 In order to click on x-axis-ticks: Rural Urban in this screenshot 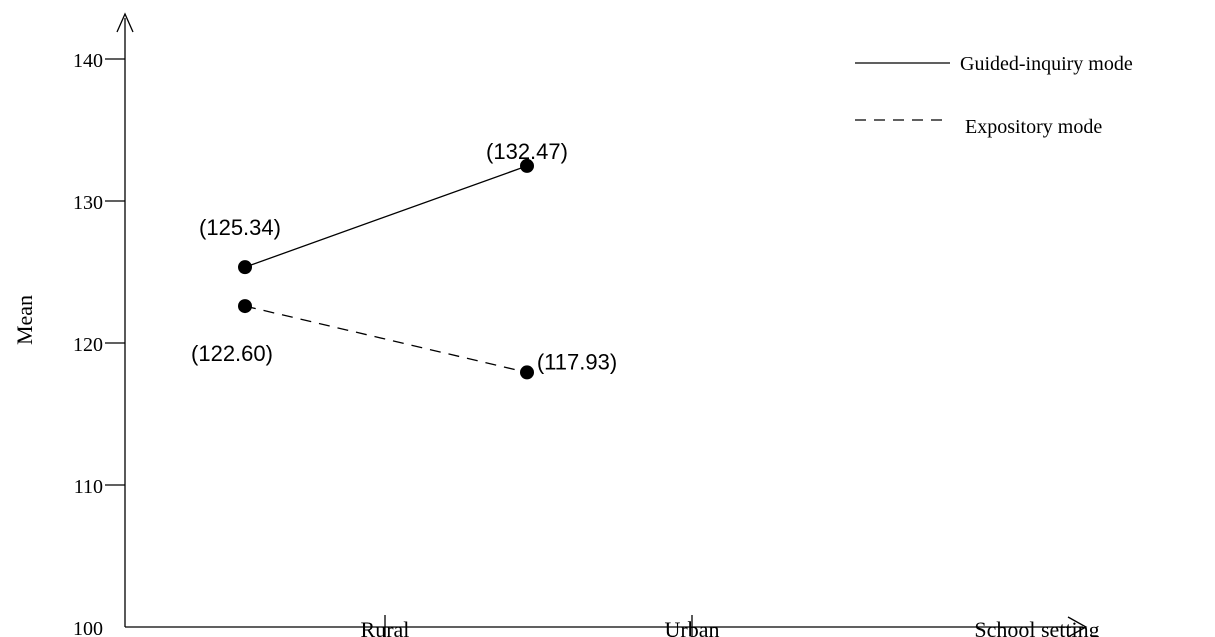, I will do `click(540, 626)`.